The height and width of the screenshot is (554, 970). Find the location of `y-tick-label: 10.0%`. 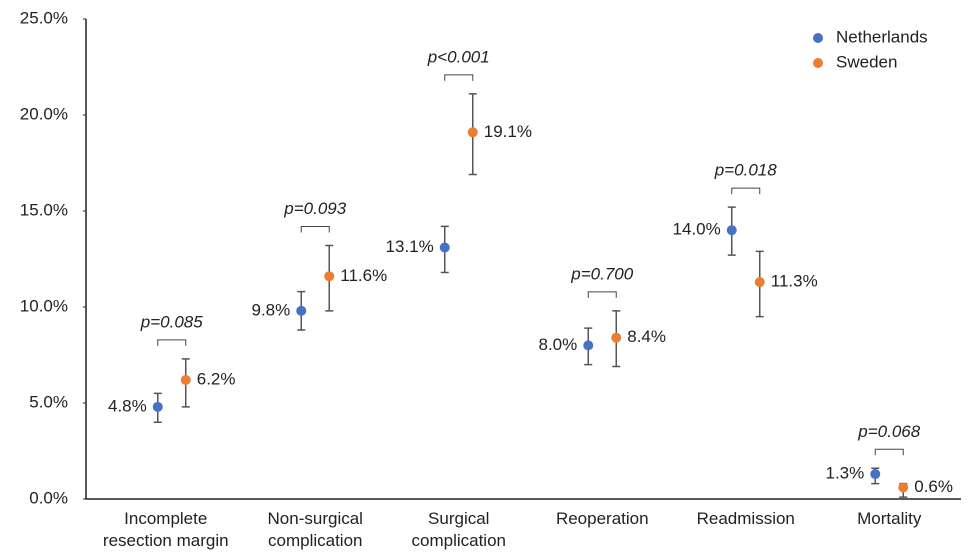

y-tick-label: 10.0% is located at coordinates (44, 305).